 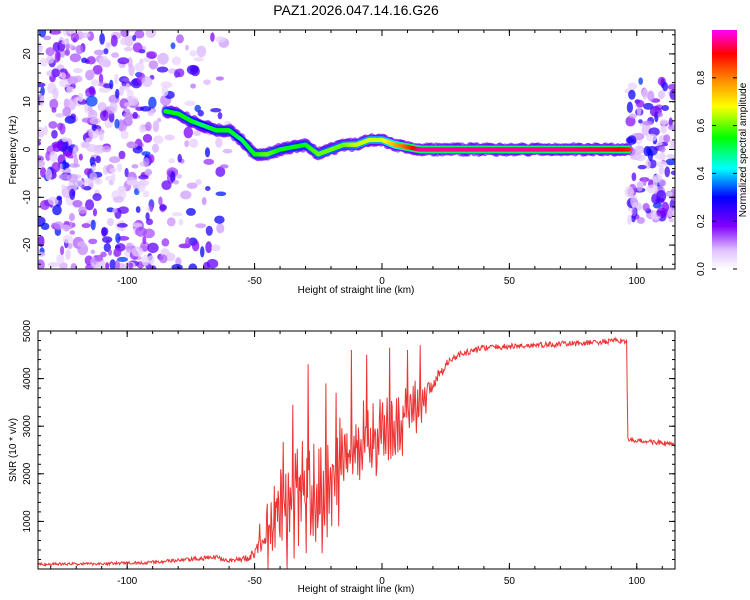 I want to click on snr-y-tick-label: 4000, so click(x=27, y=378).